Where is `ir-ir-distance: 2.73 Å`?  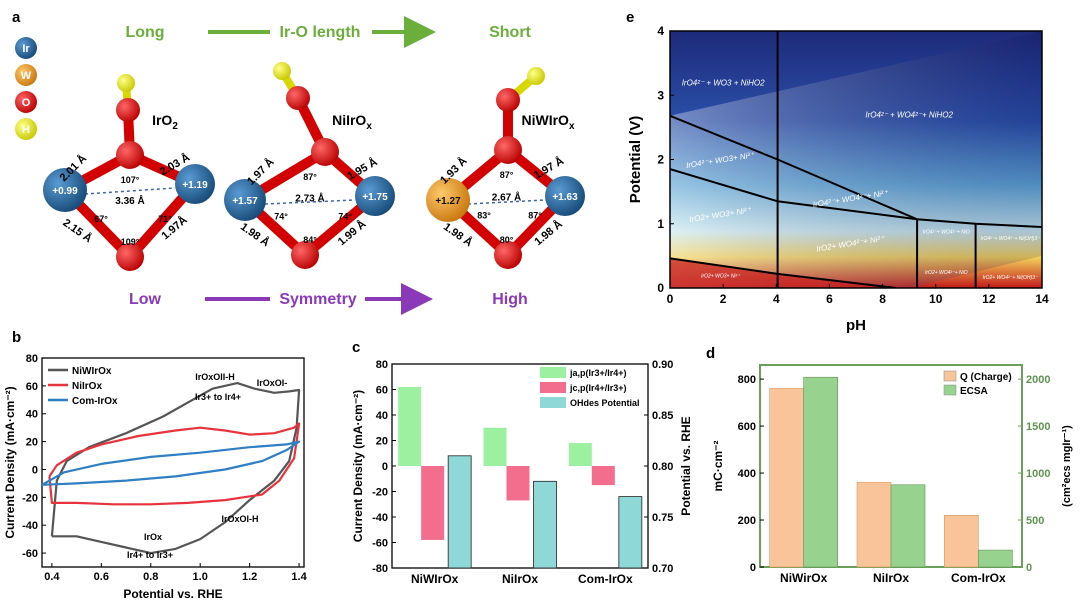 ir-ir-distance: 2.73 Å is located at coordinates (309, 198).